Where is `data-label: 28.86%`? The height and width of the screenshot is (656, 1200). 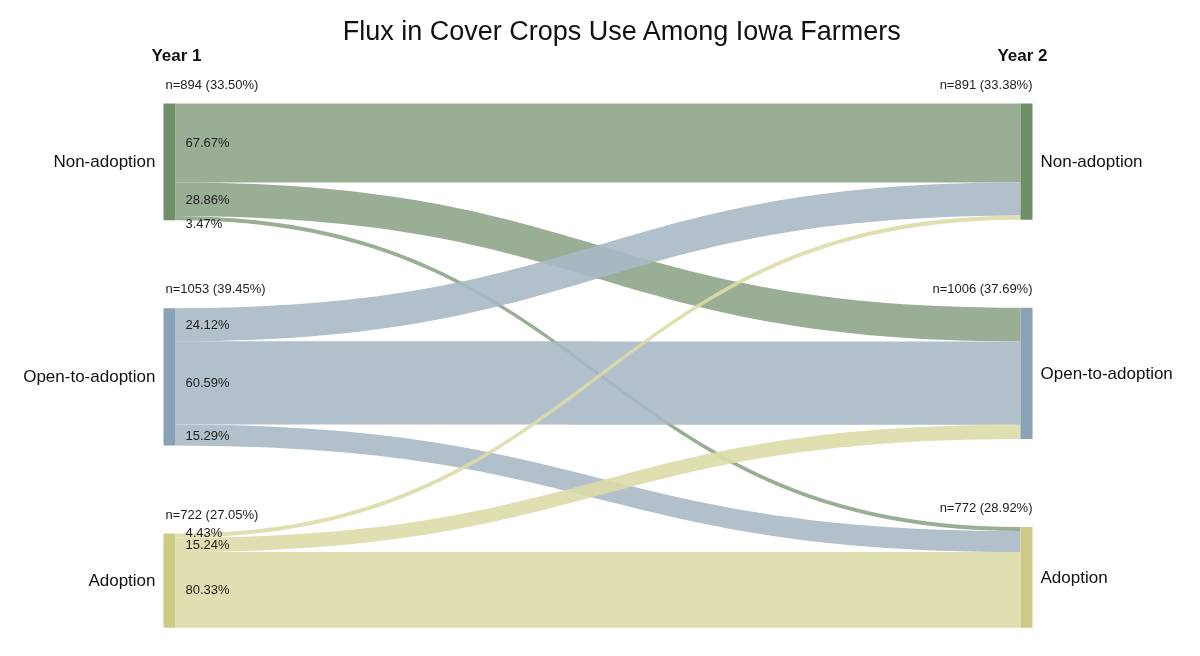 data-label: 28.86% is located at coordinates (208, 199).